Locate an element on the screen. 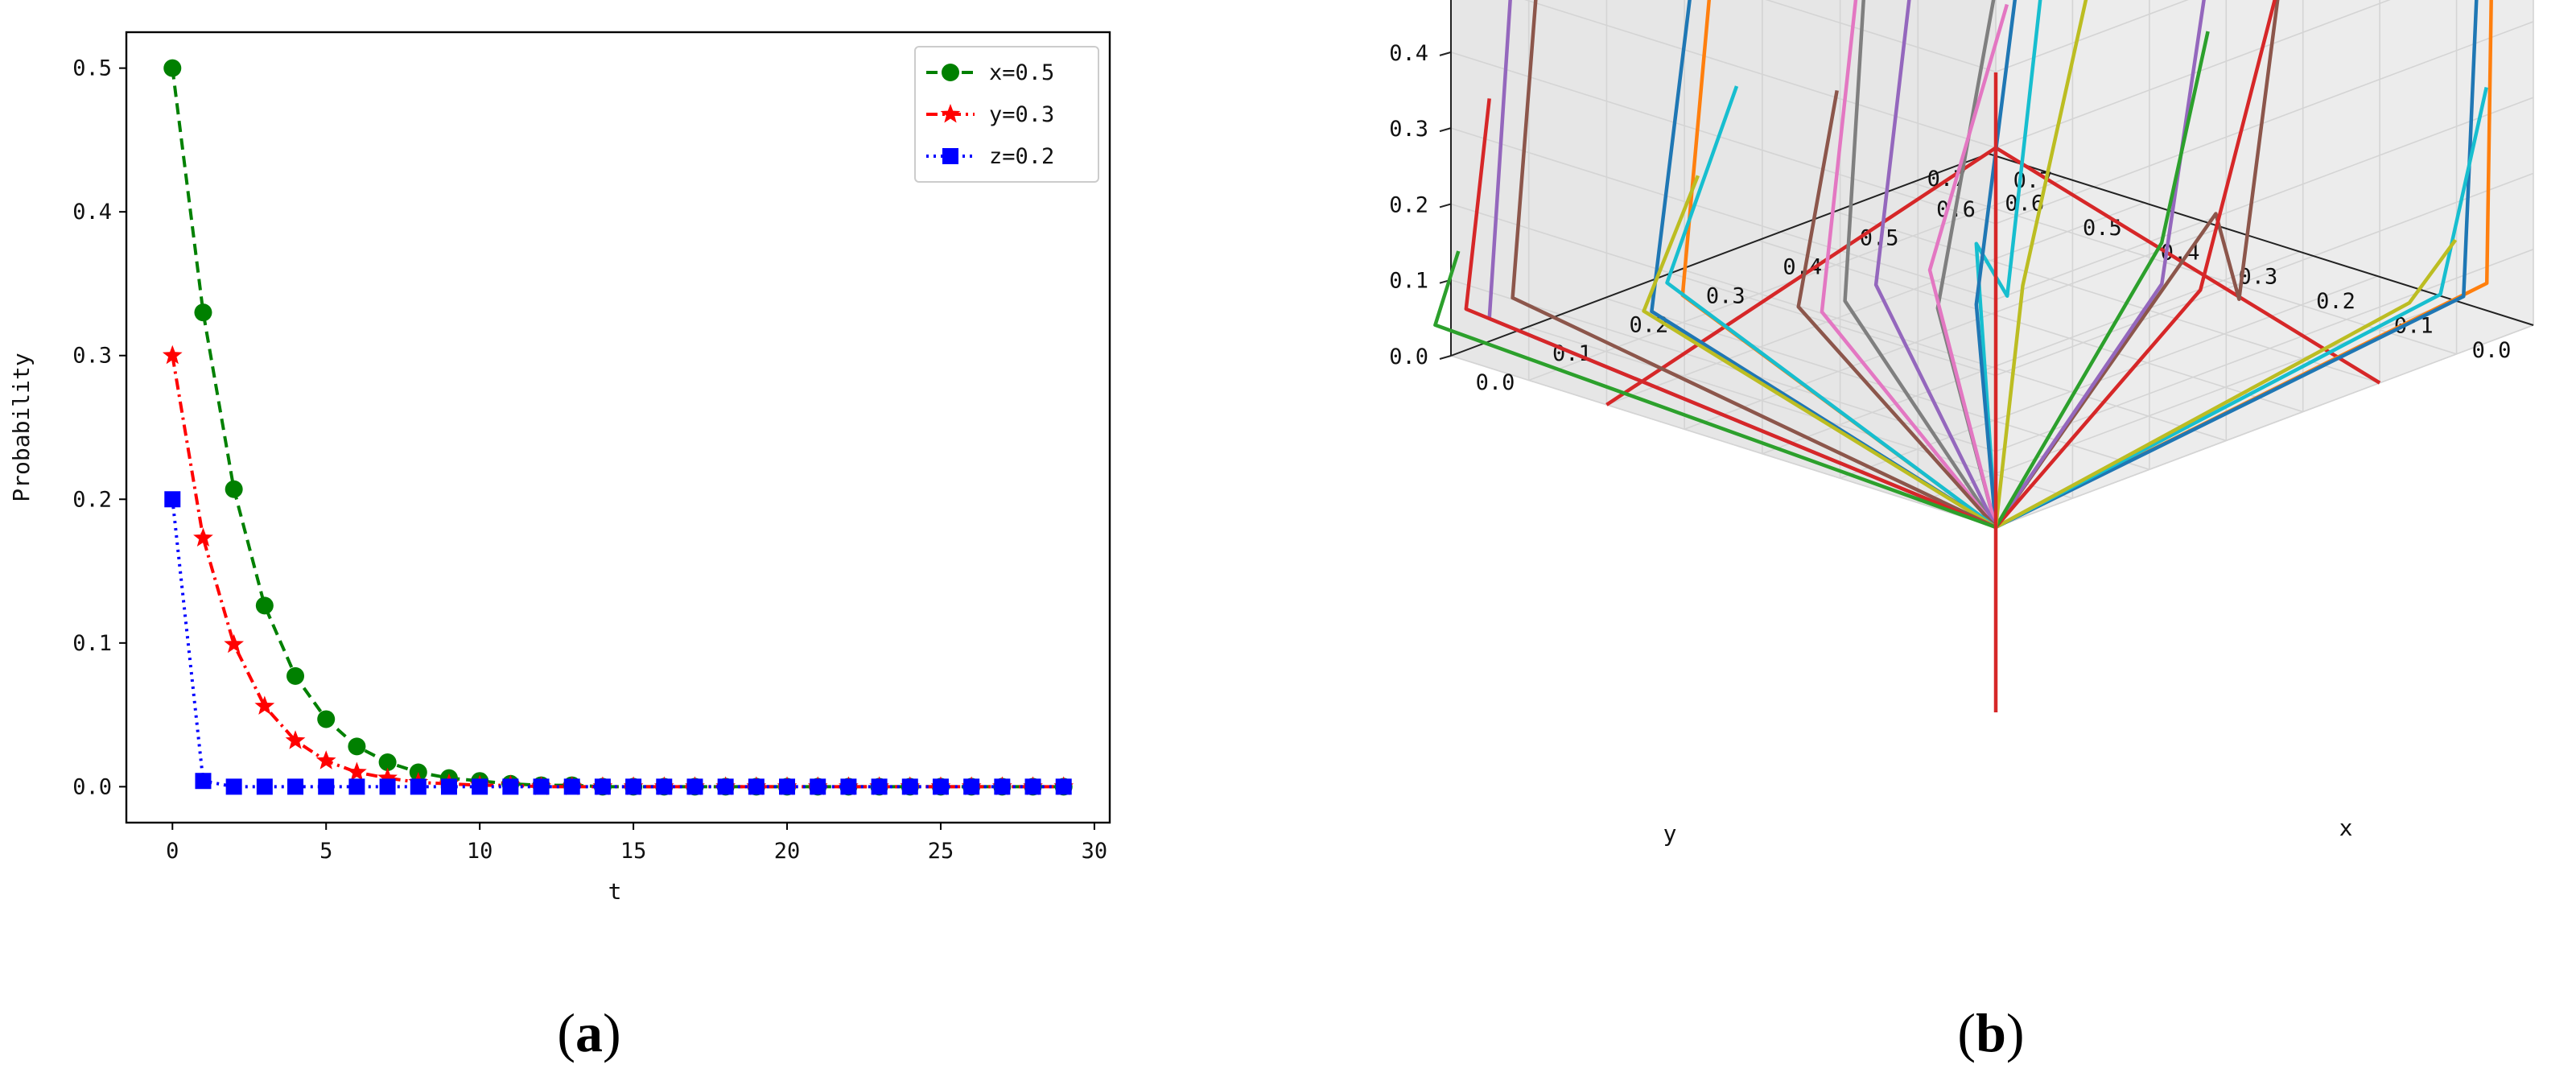 The image size is (2576, 1081). legend-label: y=0.3 is located at coordinates (1021, 115).